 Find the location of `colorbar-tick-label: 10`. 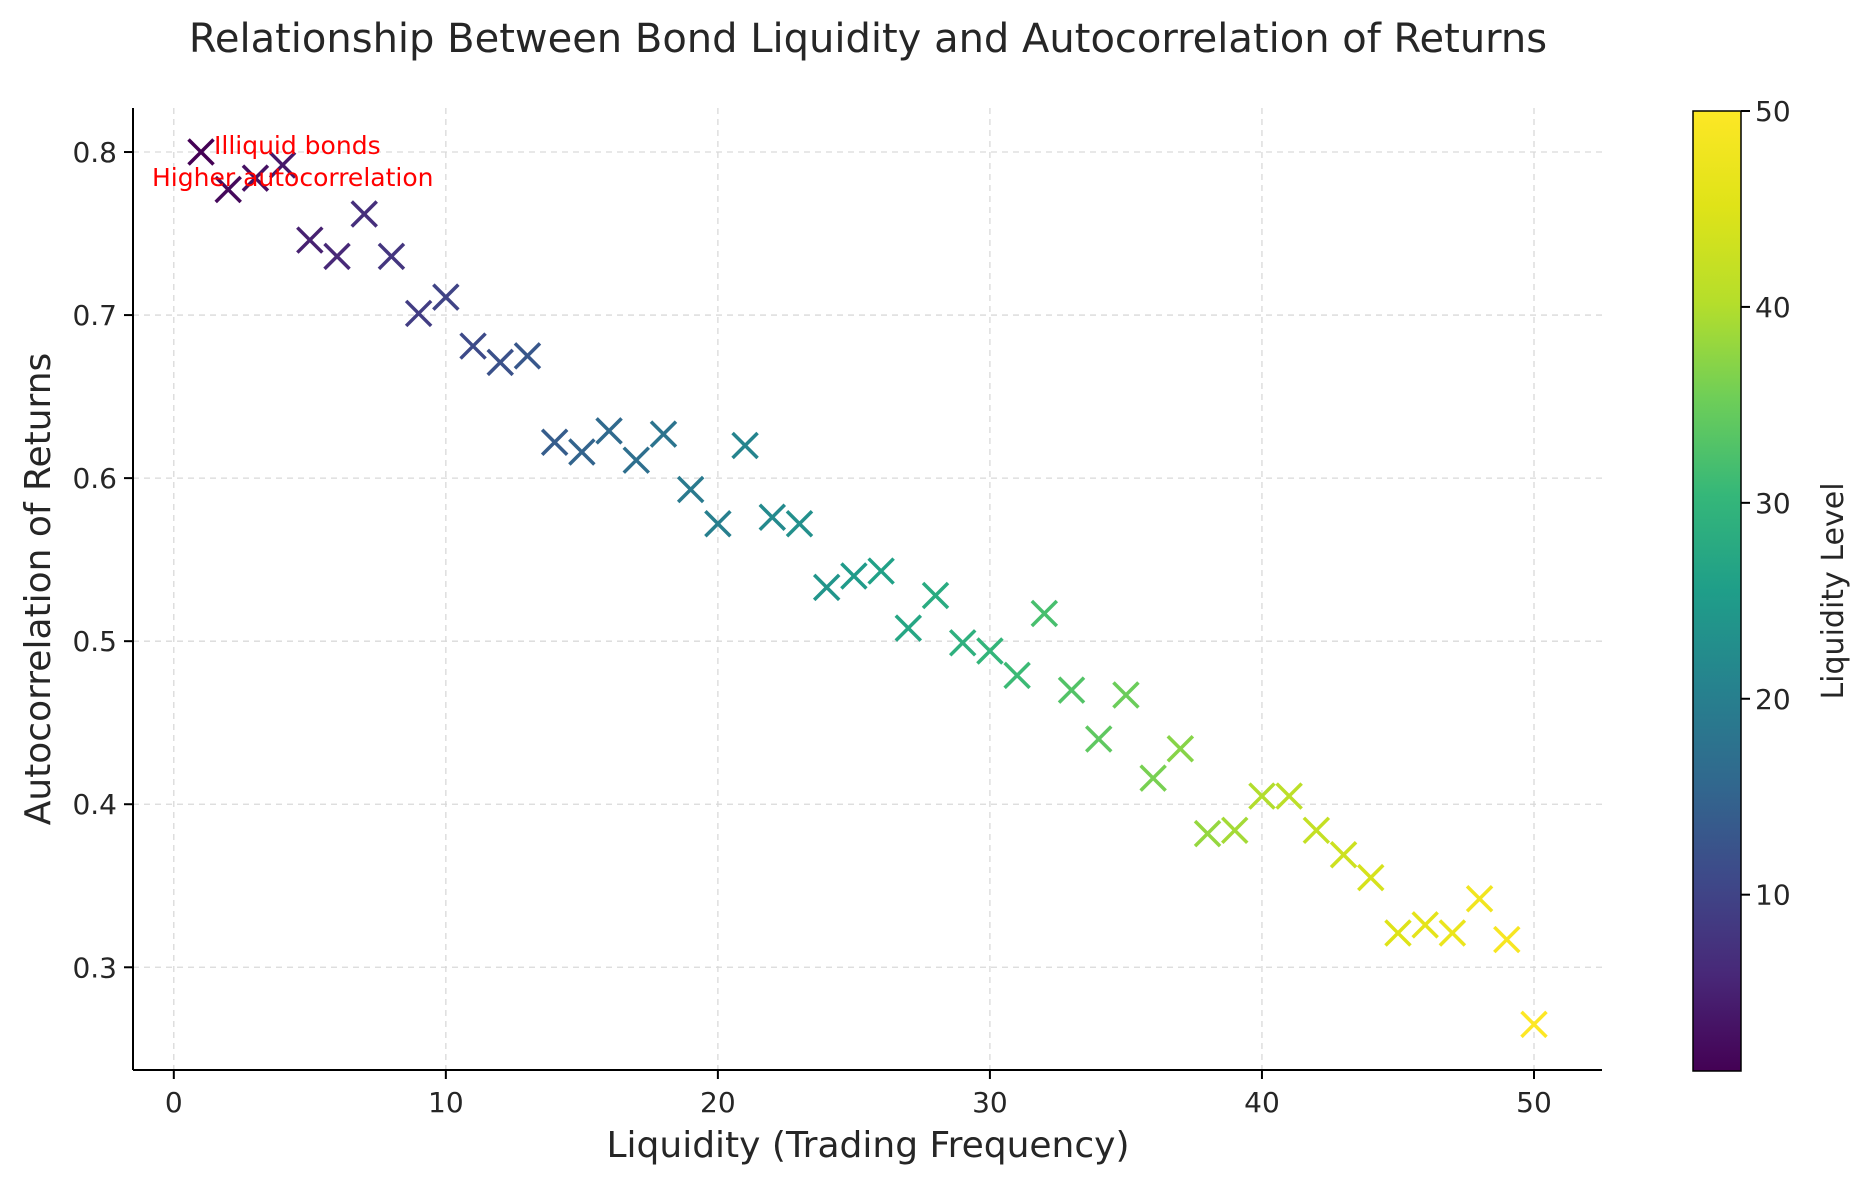

colorbar-tick-label: 10 is located at coordinates (1773, 895).